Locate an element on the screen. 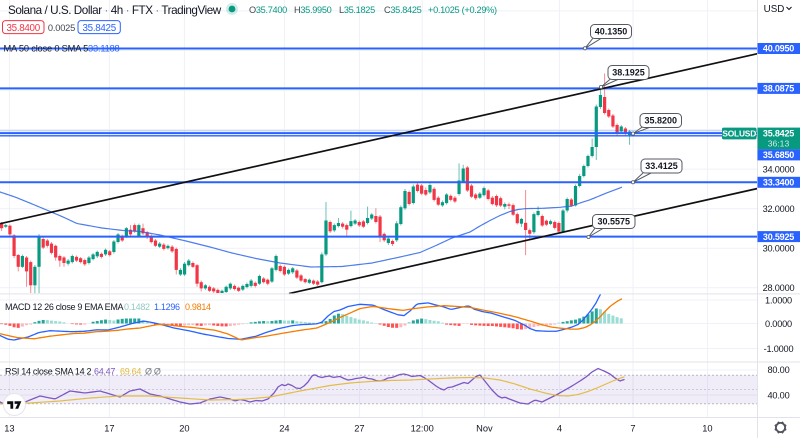 Image resolution: width=800 pixels, height=438 pixels. svg-text: 30.5575 is located at coordinates (613, 222).